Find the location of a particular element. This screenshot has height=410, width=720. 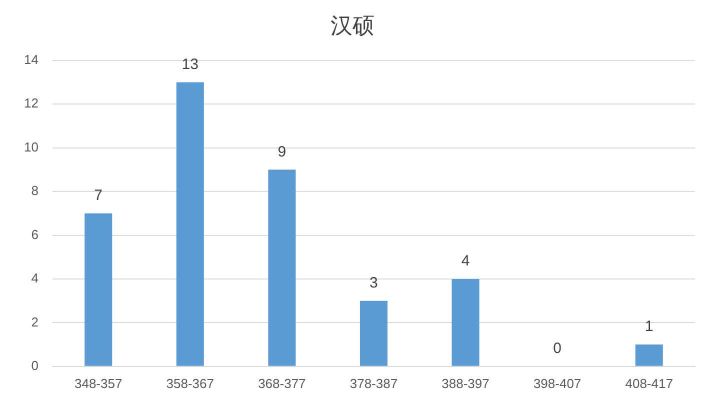

data-label: 3 is located at coordinates (374, 283).